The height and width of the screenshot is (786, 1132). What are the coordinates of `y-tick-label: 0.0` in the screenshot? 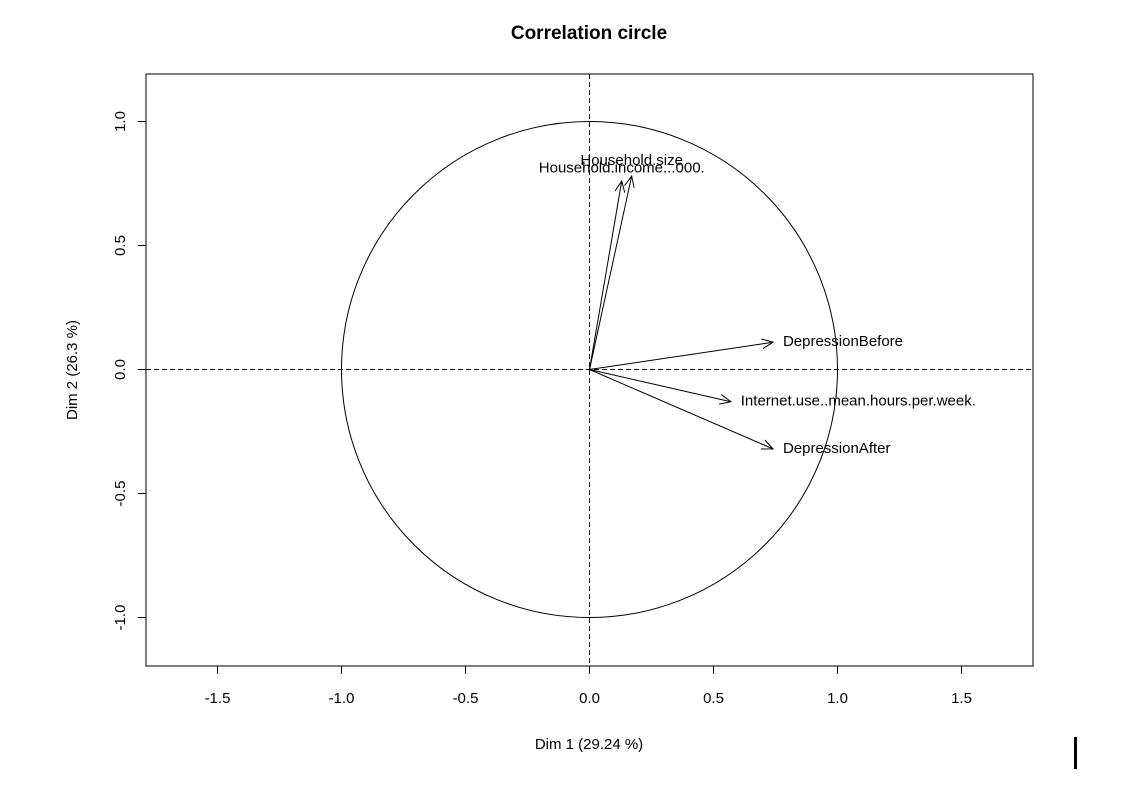 It's located at (120, 369).